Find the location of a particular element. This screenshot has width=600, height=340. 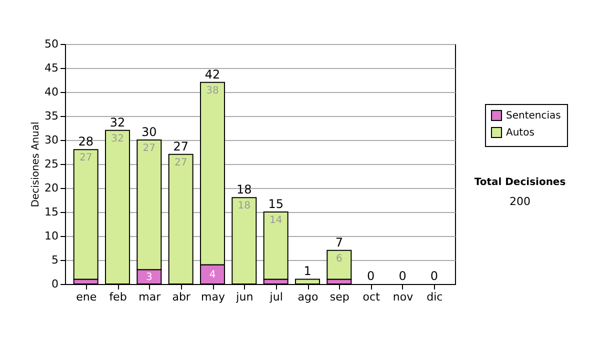

total-label: 42 is located at coordinates (212, 74).